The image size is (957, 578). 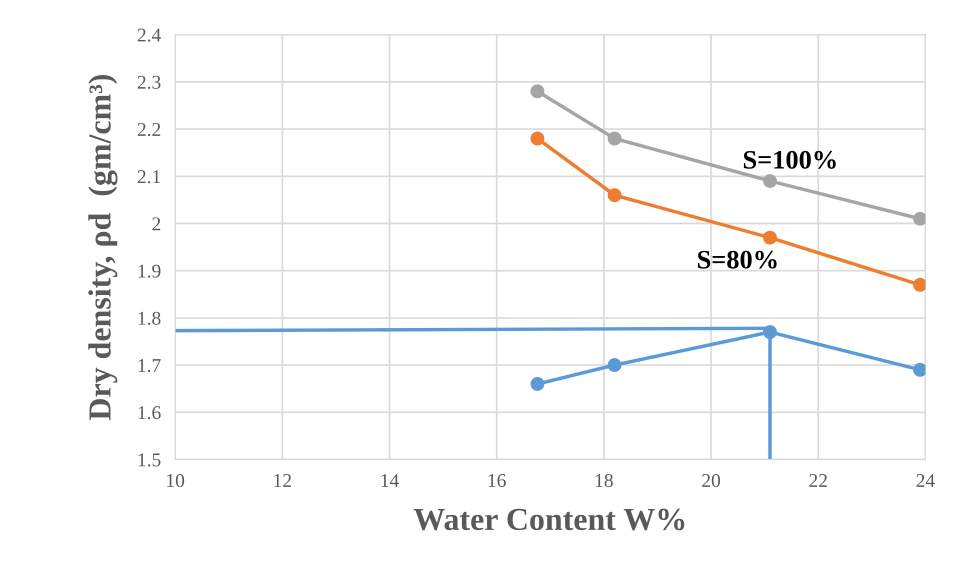 I want to click on y-tick-label: 2, so click(x=156, y=223).